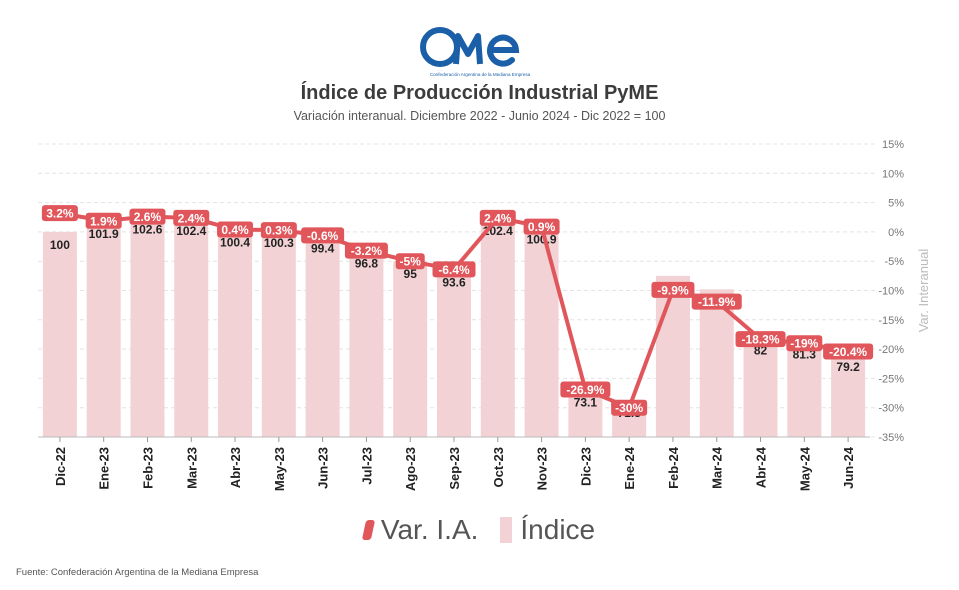  I want to click on y-axis-label: Var. Interanual, so click(923, 291).